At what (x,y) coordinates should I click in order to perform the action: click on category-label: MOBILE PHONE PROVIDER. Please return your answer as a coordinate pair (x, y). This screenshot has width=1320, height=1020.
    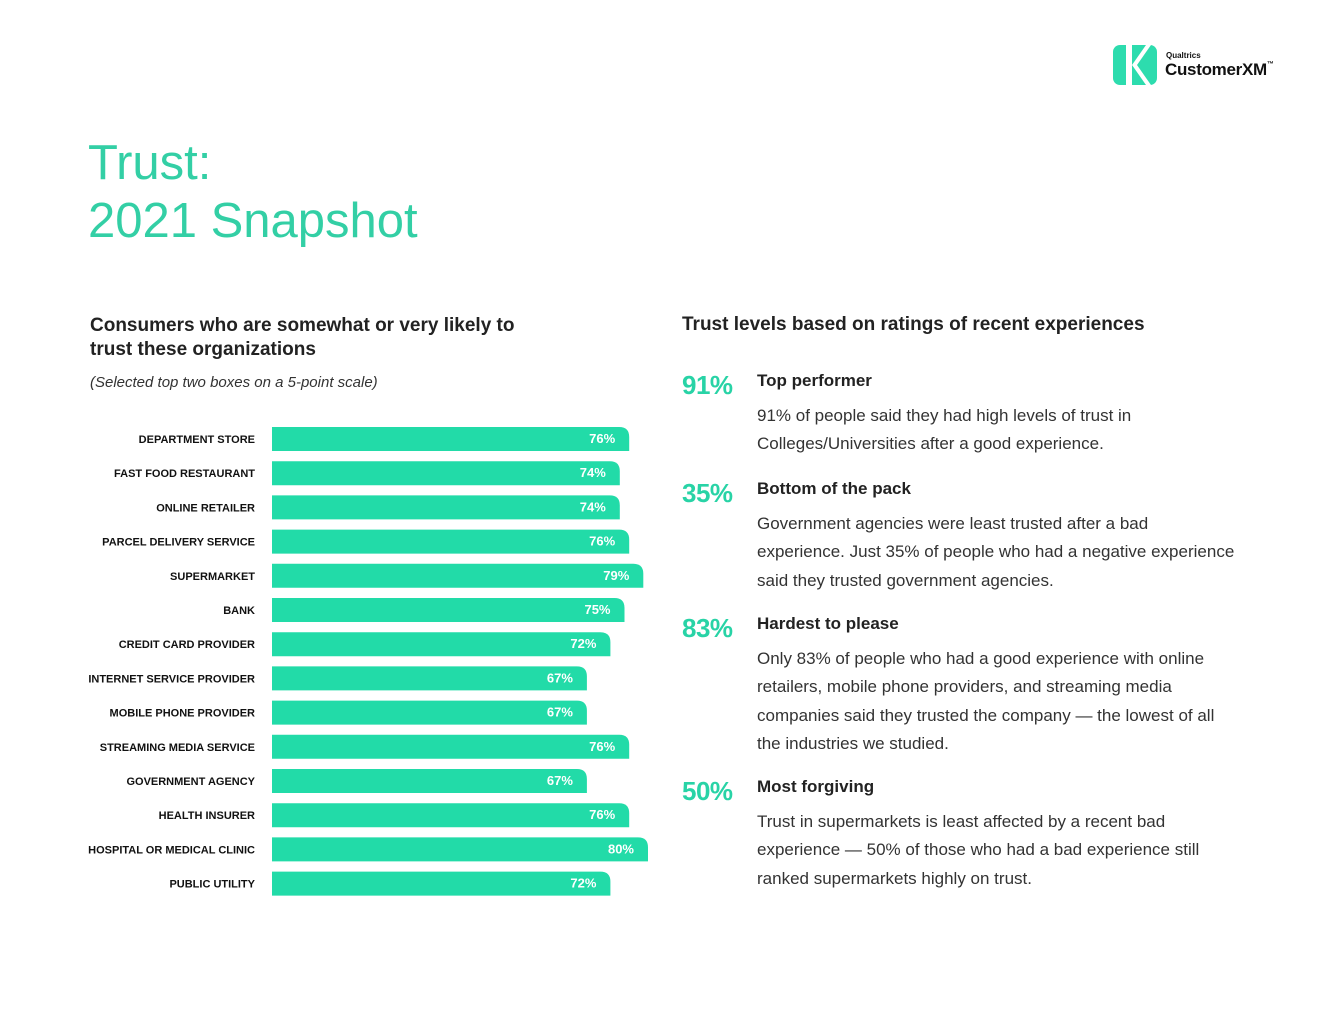
    Looking at the image, I should click on (183, 714).